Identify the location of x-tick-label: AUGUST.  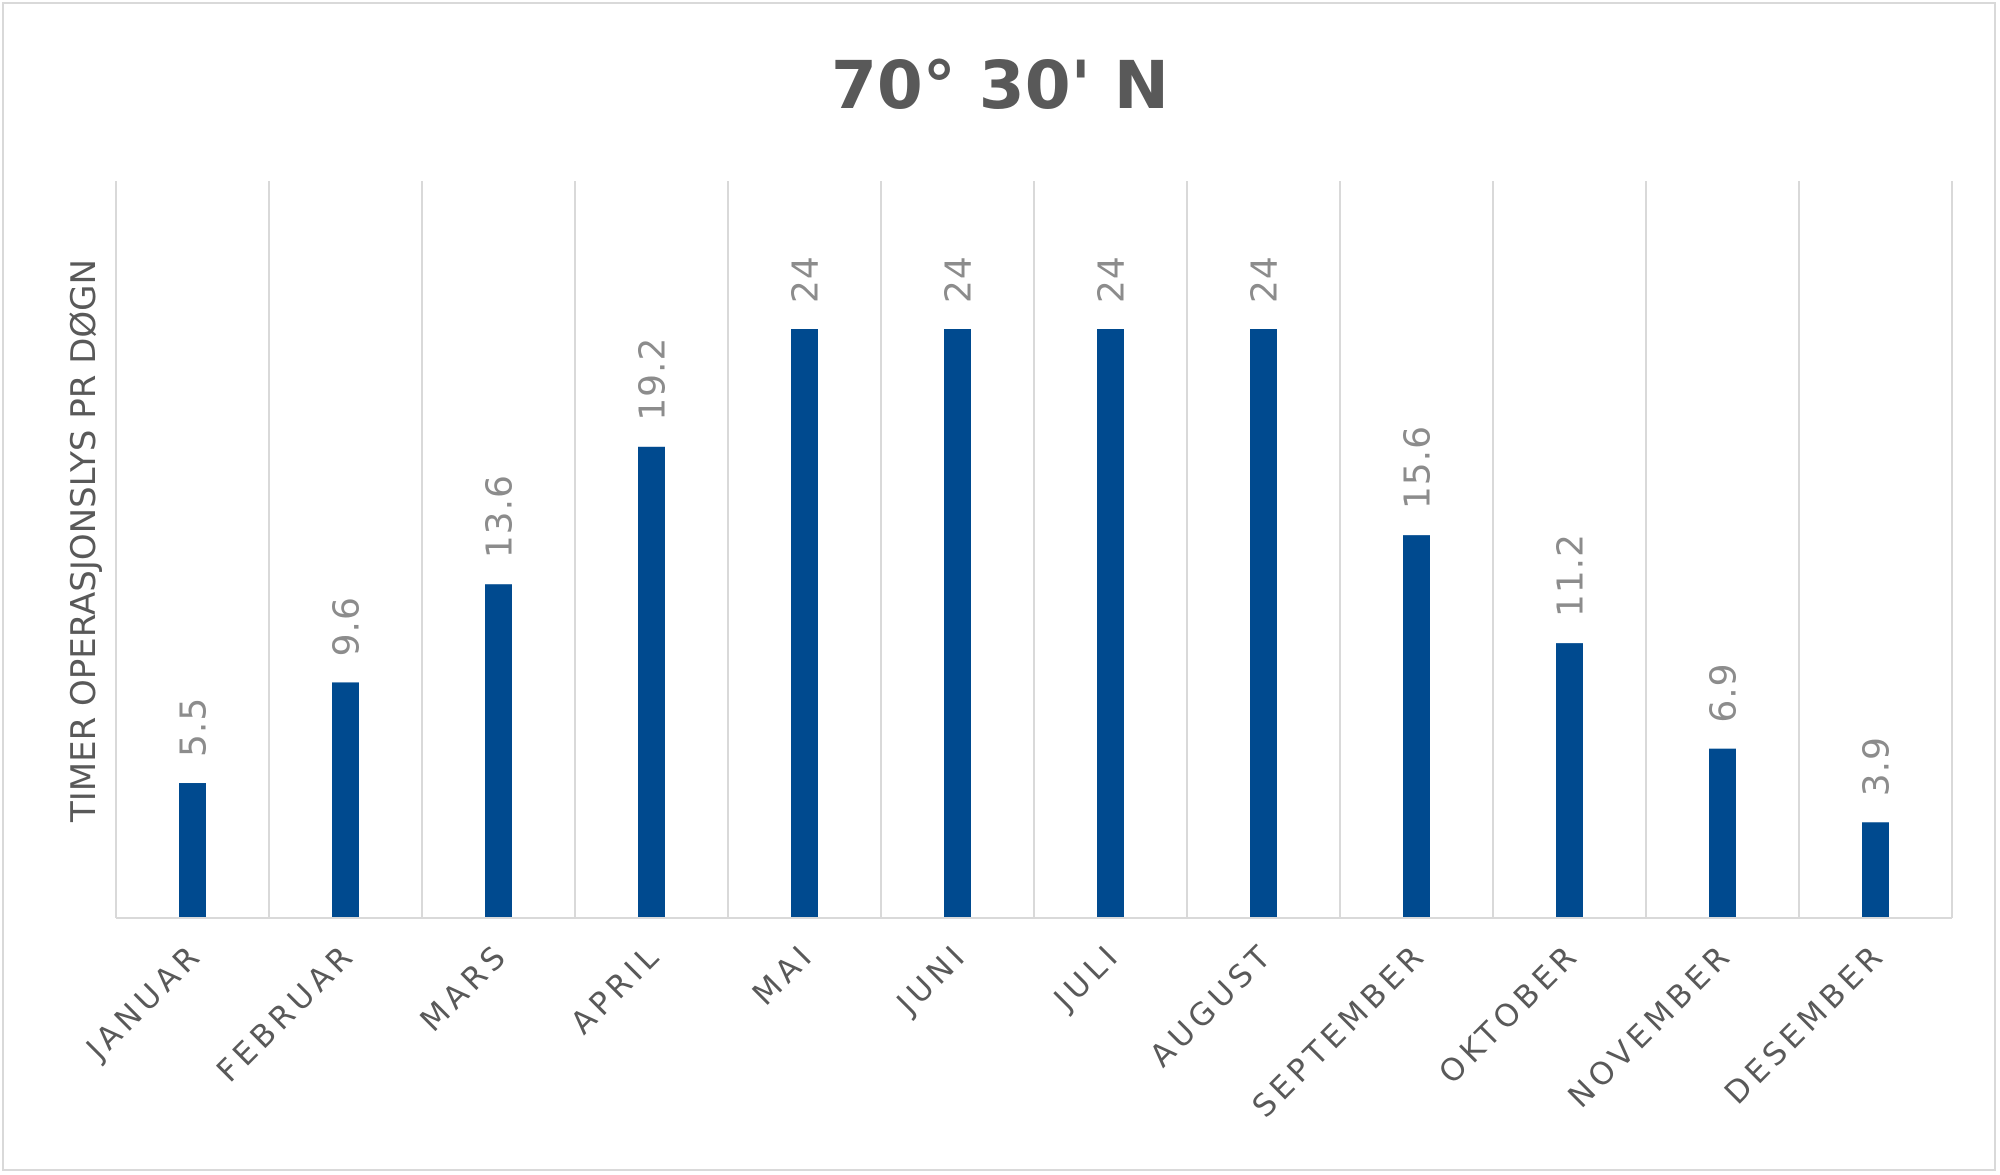
(1212, 1005).